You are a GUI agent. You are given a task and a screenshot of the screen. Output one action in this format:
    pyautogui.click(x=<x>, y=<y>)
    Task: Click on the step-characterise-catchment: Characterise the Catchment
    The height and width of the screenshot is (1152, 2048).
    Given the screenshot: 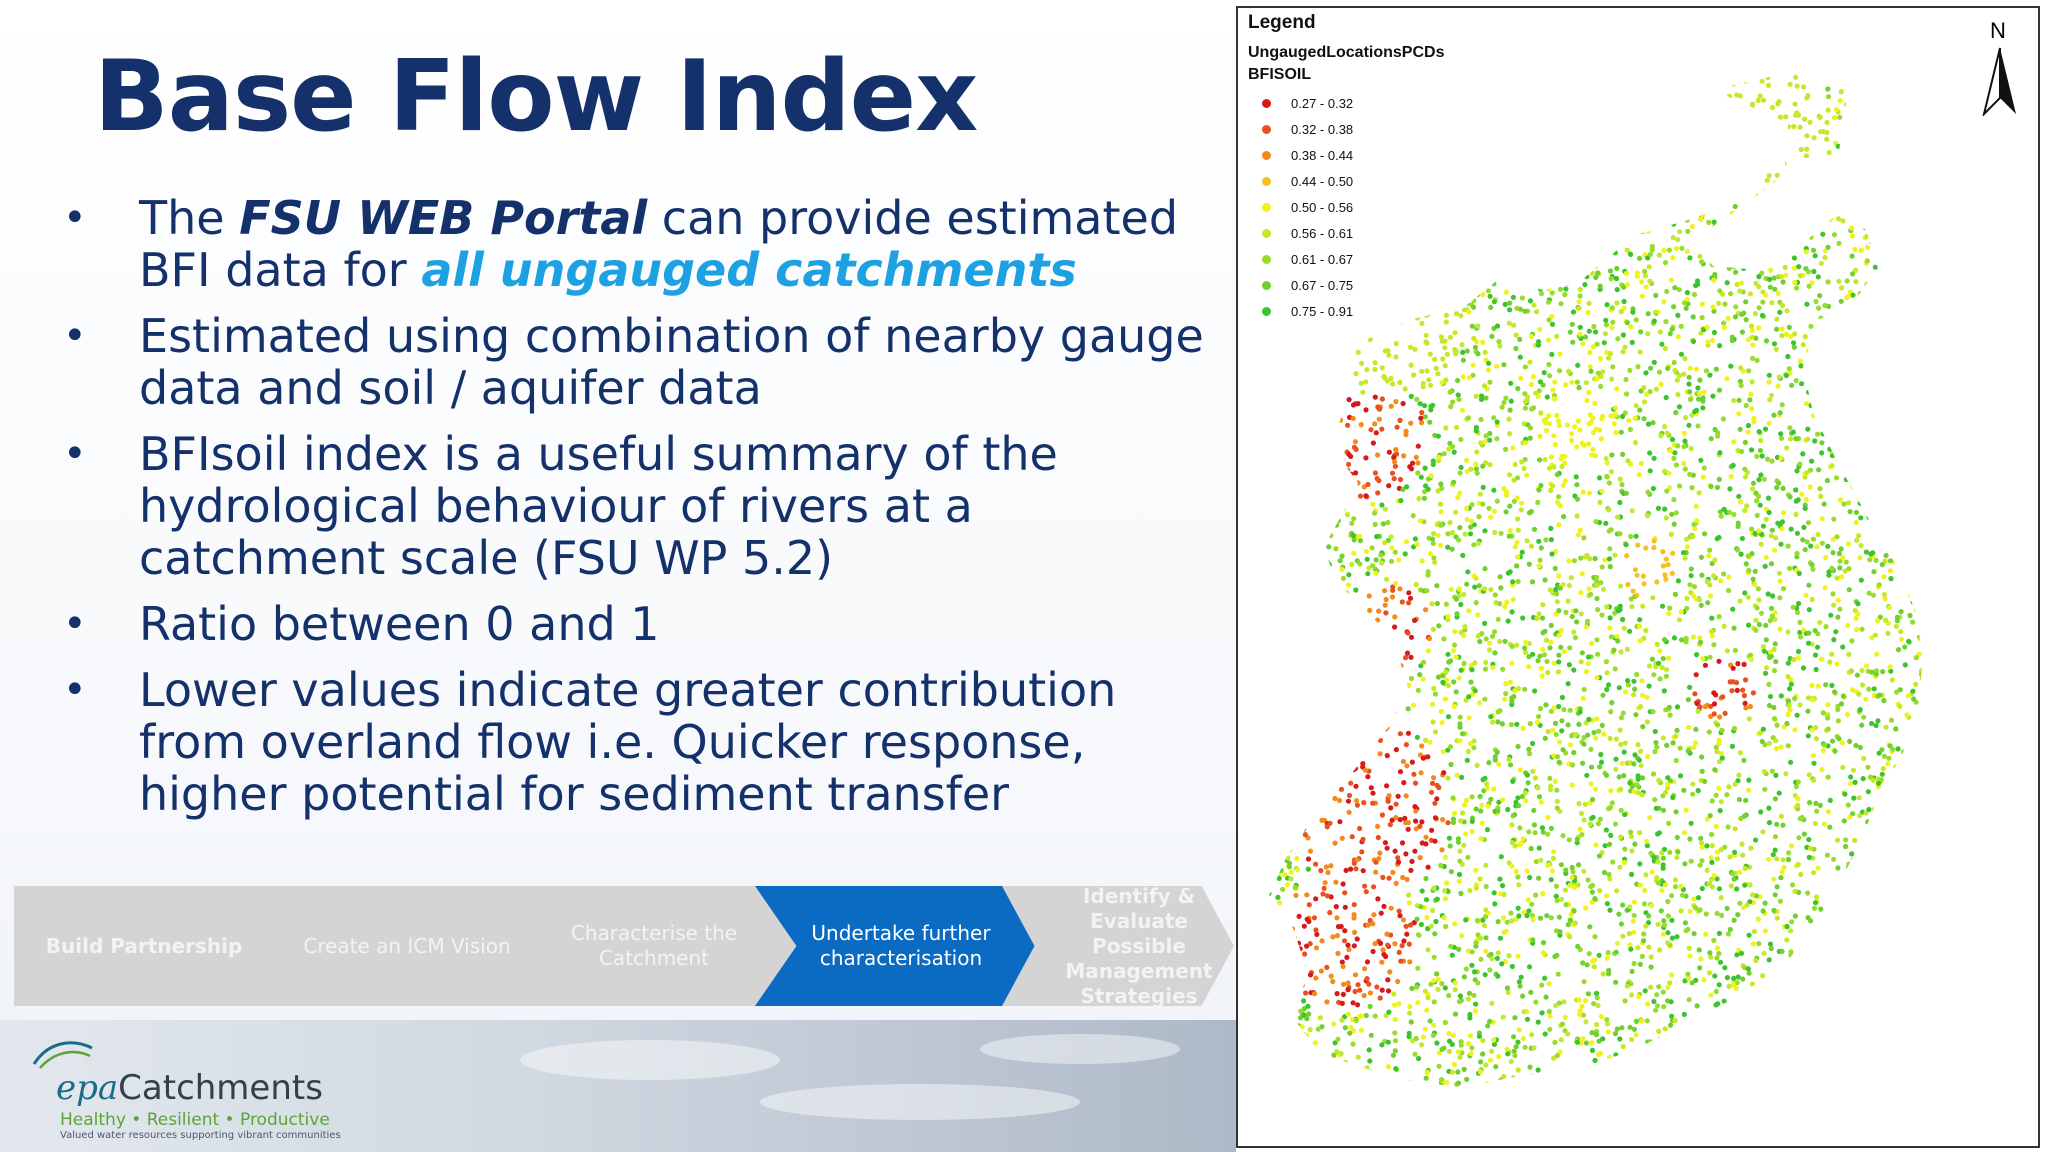 What is the action you would take?
    pyautogui.click(x=656, y=946)
    